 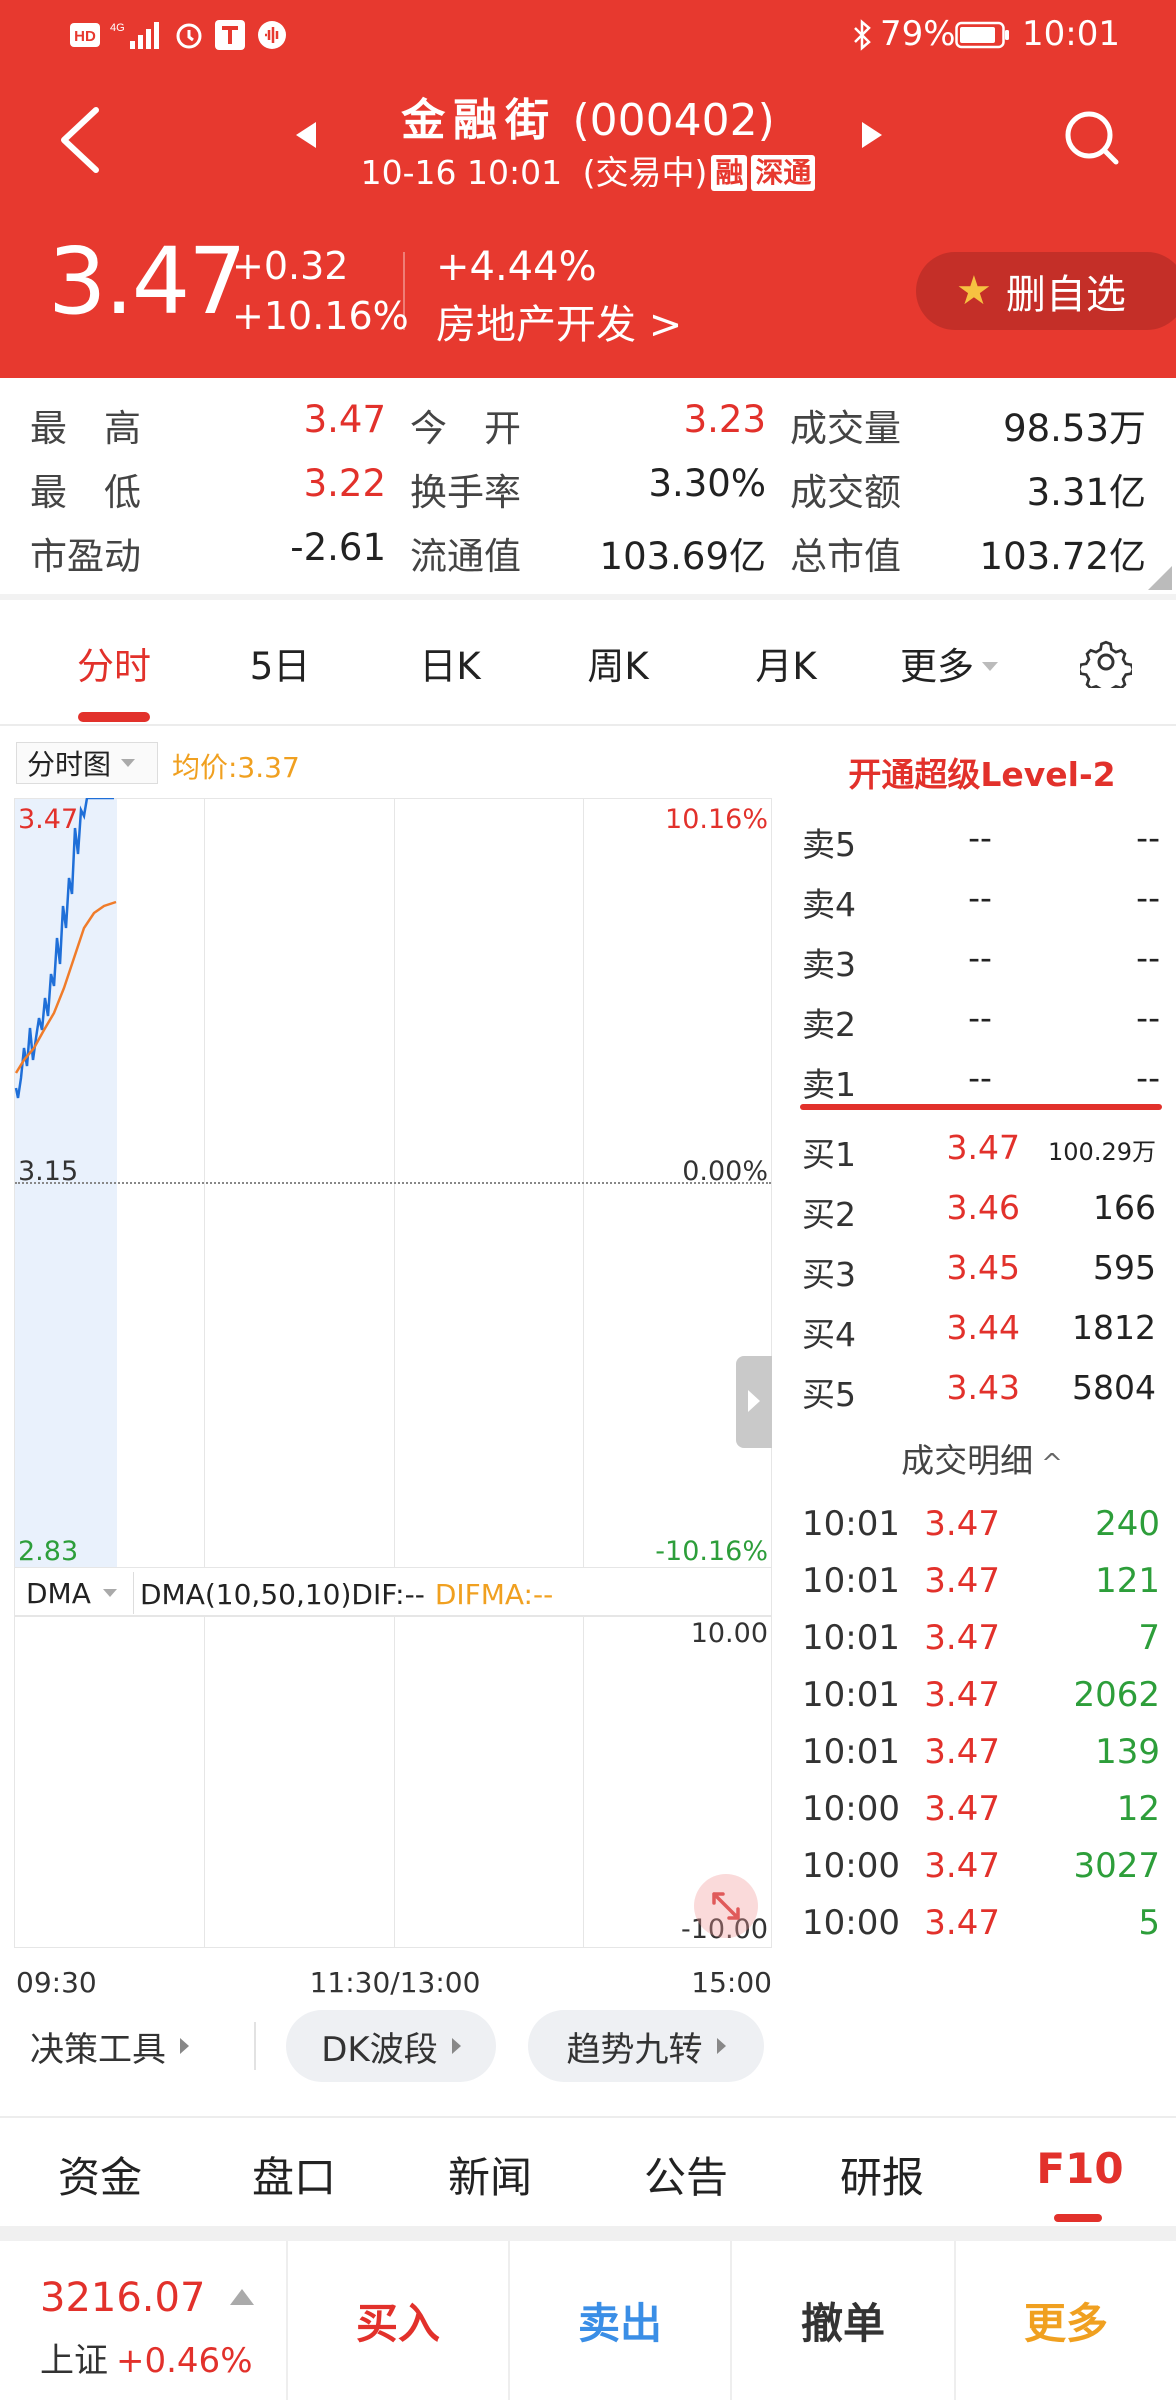 What do you see at coordinates (147, 281) in the screenshot?
I see `current-price: 3.47` at bounding box center [147, 281].